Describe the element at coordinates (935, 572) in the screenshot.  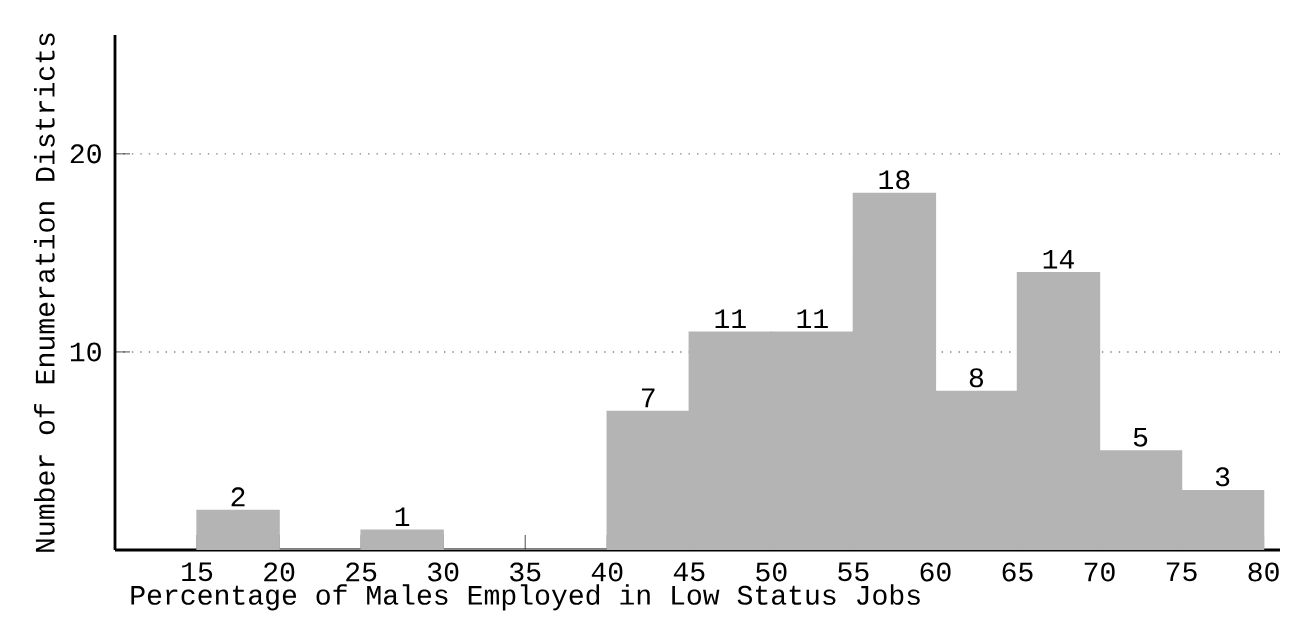
I see `x-tick-label: 60` at that location.